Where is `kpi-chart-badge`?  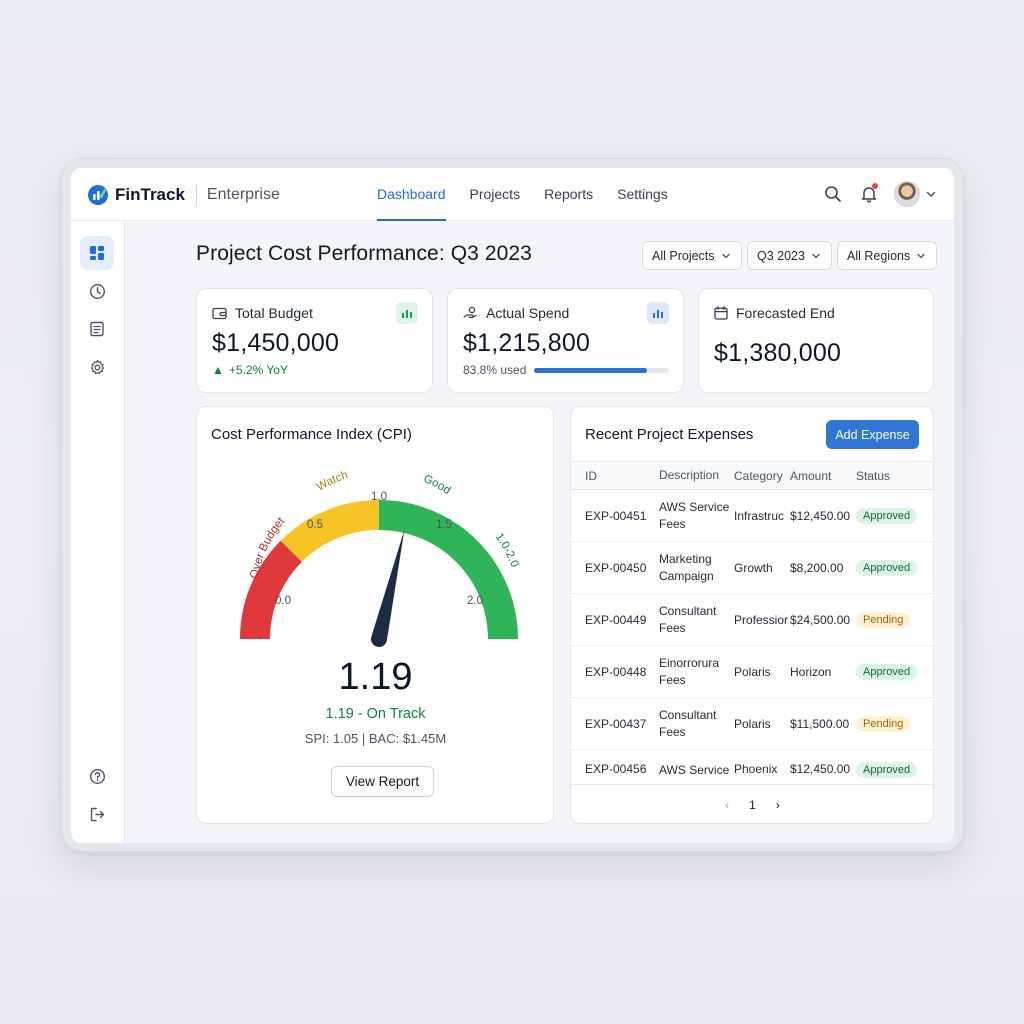
kpi-chart-badge is located at coordinates (407, 313).